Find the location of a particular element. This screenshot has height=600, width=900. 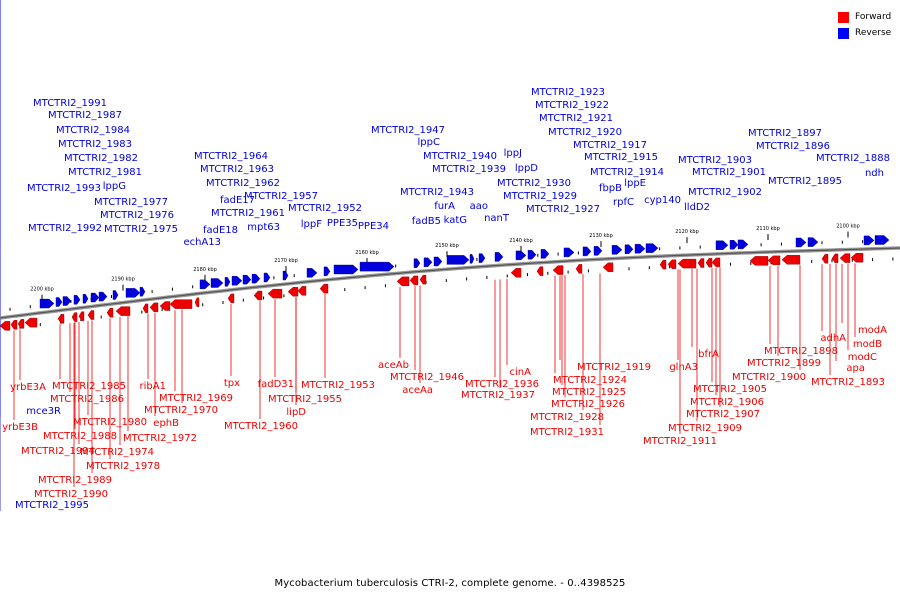

reverse-gene-label: MTCTRI2_1962 is located at coordinates (243, 183).